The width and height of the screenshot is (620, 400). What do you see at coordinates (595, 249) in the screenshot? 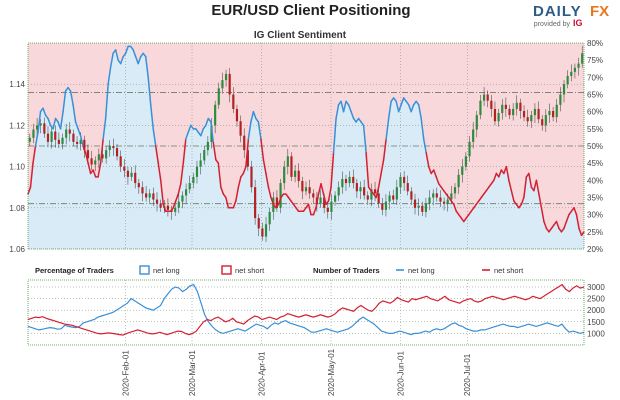
I see `sentiment-tick-label: 20%` at bounding box center [595, 249].